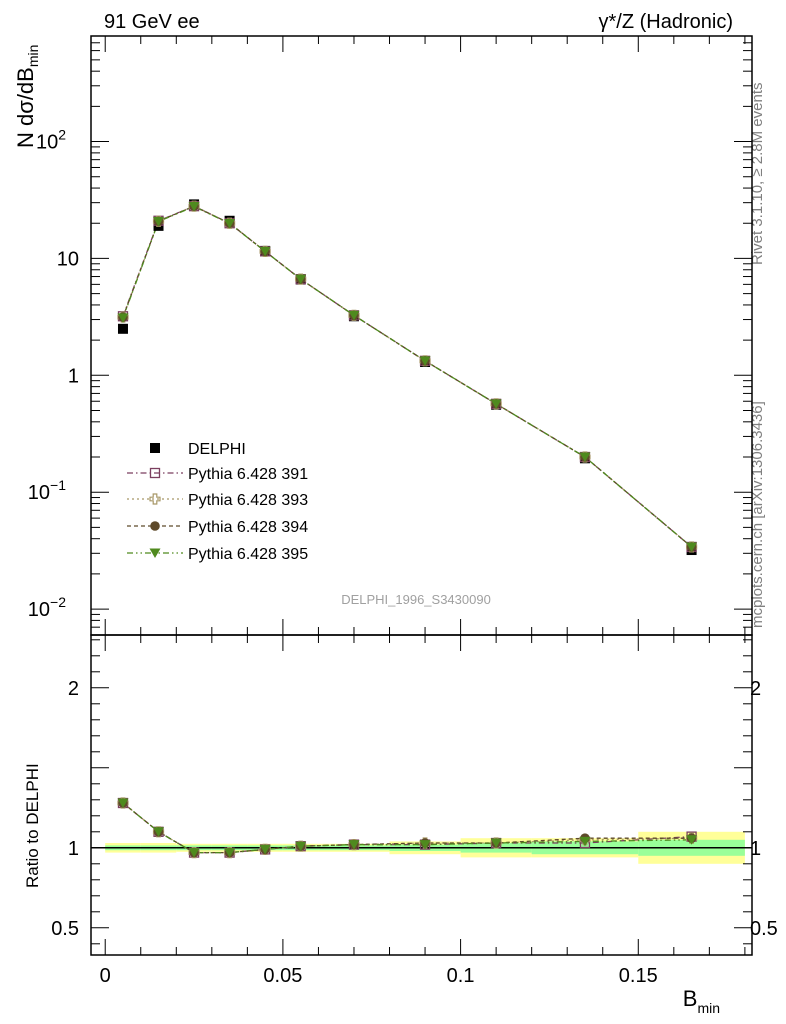 This screenshot has height=1024, width=786. Describe the element at coordinates (708, 1008) in the screenshot. I see `x-axis-title-sub: min` at that location.